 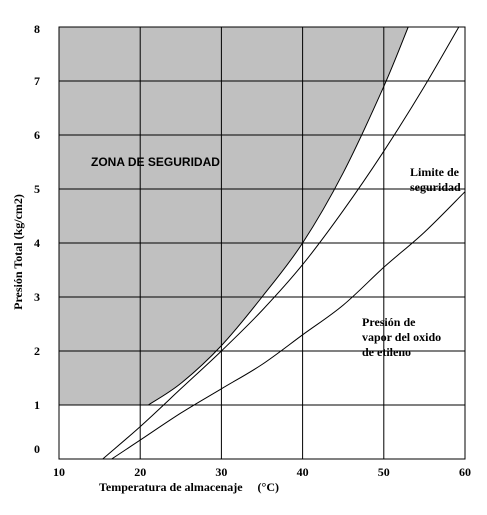 I want to click on label-presion-vapor: Presión de vapor del oxido de etileno, so click(x=403, y=337).